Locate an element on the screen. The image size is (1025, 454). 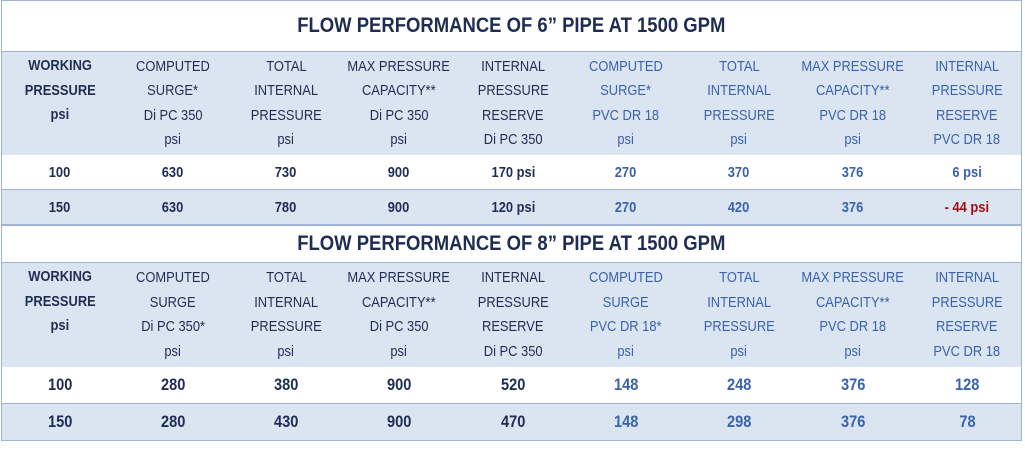
data-cell: 128 is located at coordinates (967, 385).